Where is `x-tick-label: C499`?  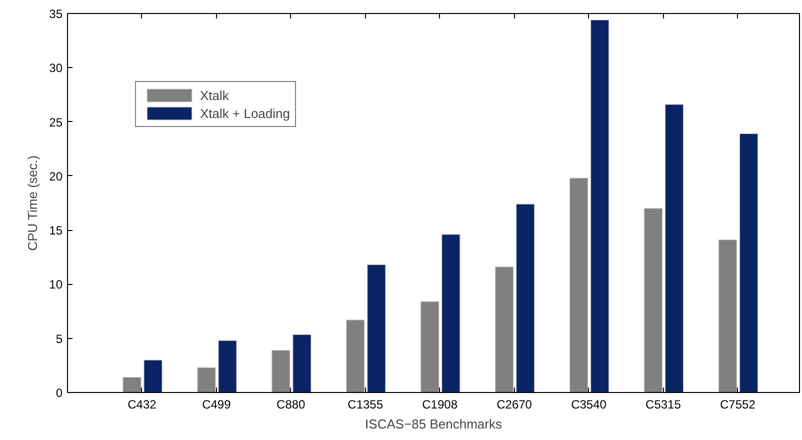
x-tick-label: C499 is located at coordinates (217, 405).